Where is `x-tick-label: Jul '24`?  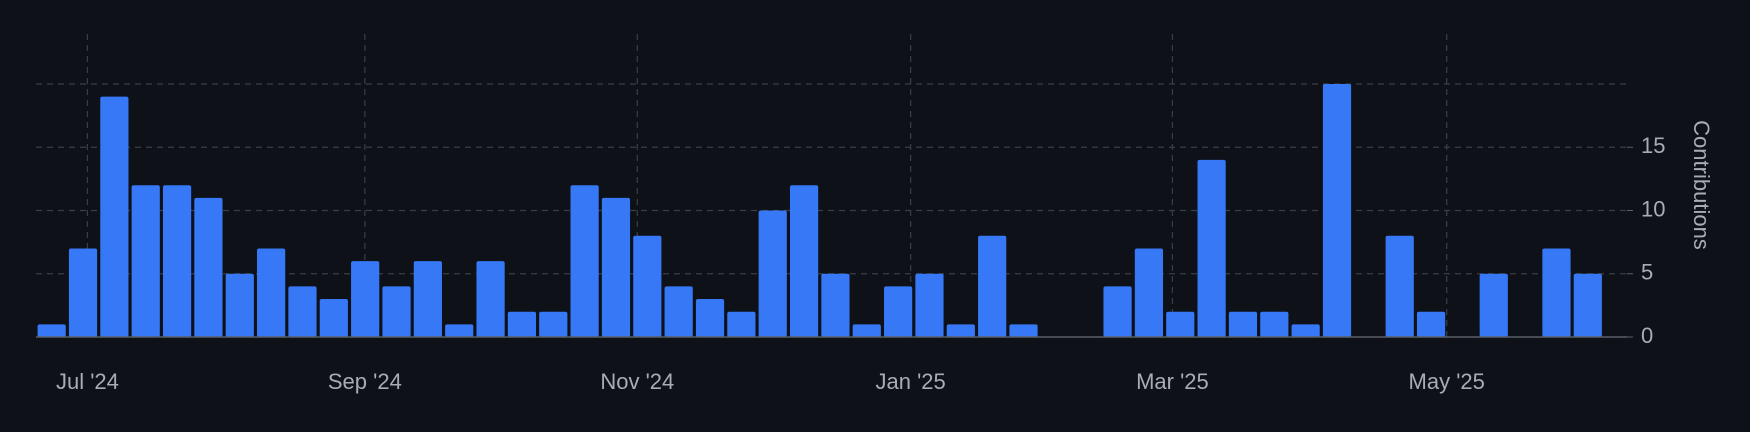 x-tick-label: Jul '24 is located at coordinates (87, 381).